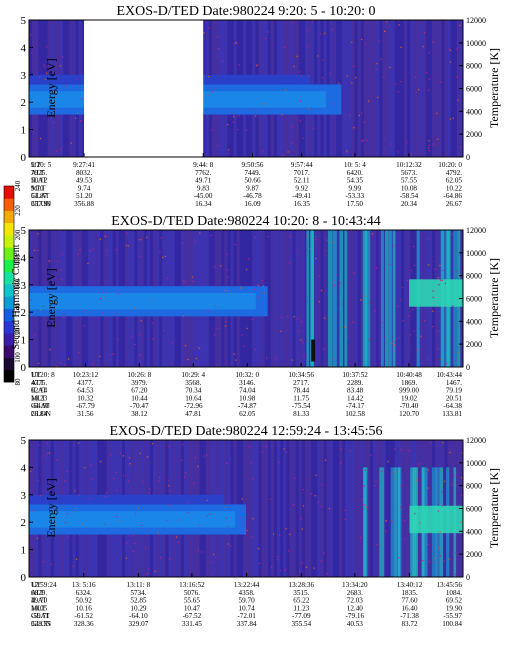  Describe the element at coordinates (139, 391) in the screenshot. I see `orbit-table-cell: 67.20` at that location.